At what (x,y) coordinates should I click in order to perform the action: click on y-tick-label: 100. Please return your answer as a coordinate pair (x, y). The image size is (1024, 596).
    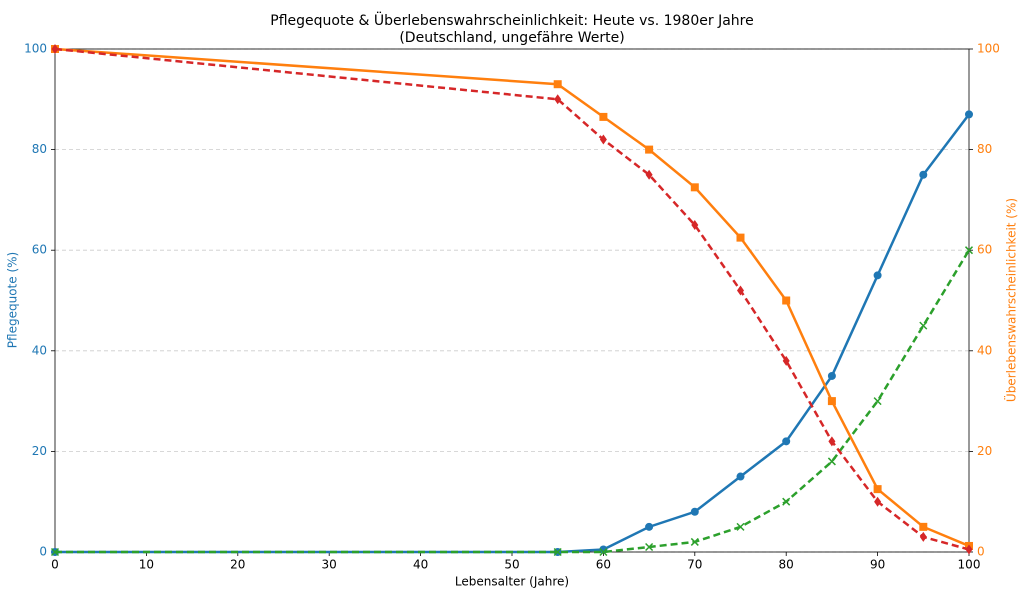
    Looking at the image, I should click on (35, 49).